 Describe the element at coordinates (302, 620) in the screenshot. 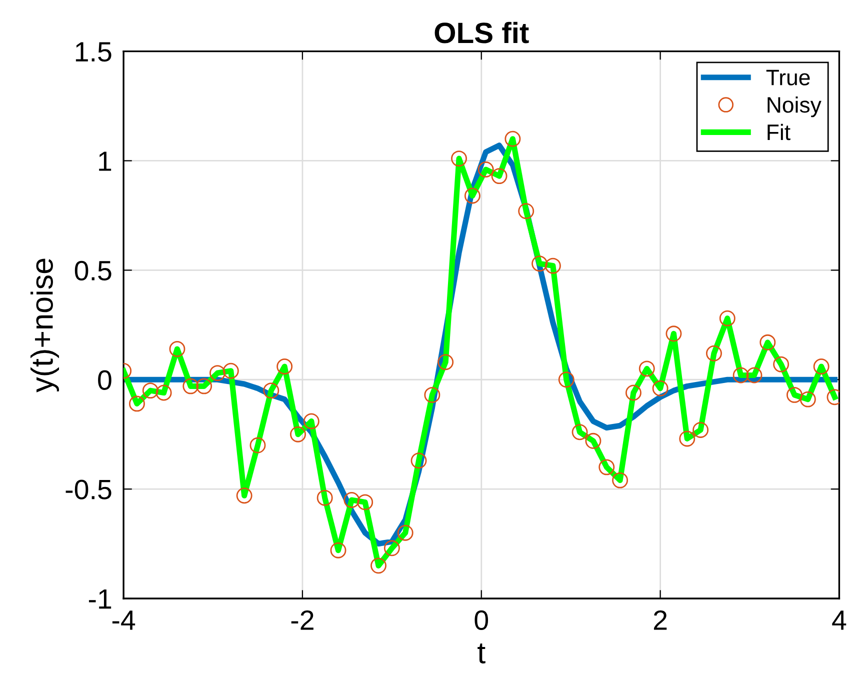

I see `x-tick-label: -2` at that location.